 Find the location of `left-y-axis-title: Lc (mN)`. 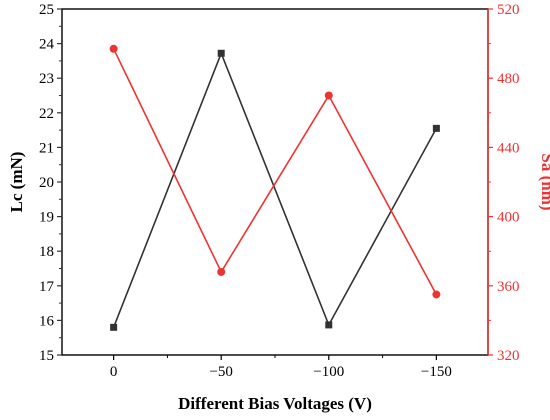

left-y-axis-title: Lc (mN) is located at coordinates (16, 182).